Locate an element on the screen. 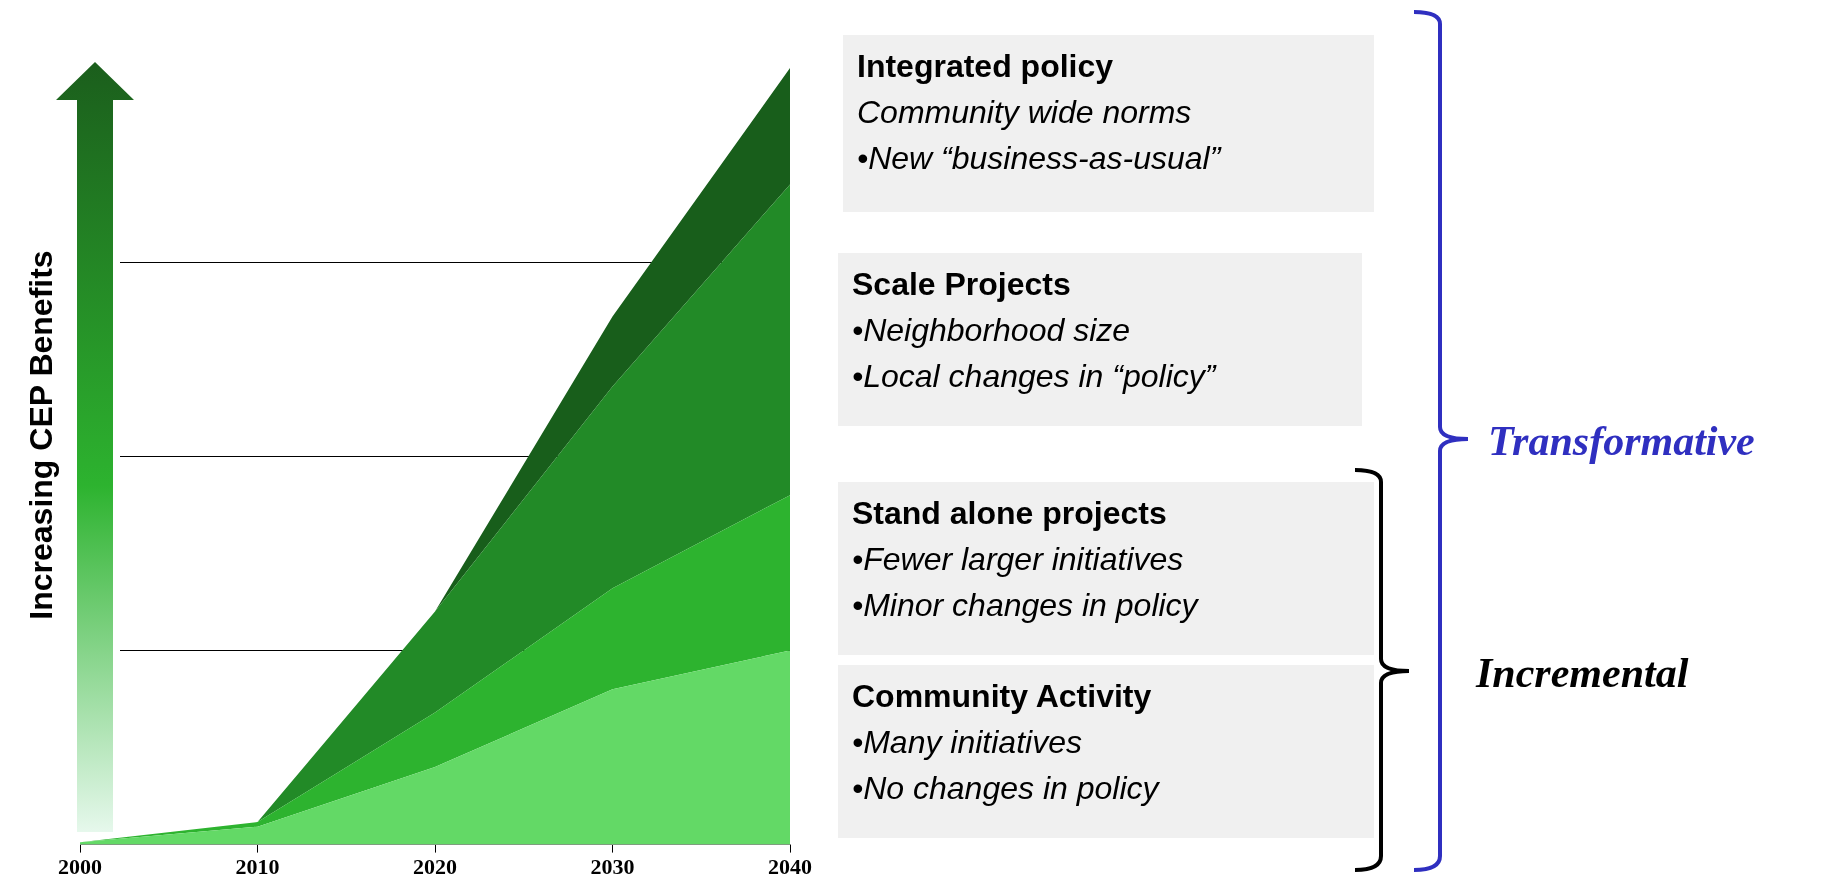  x-tick-label: 2020 is located at coordinates (435, 867).